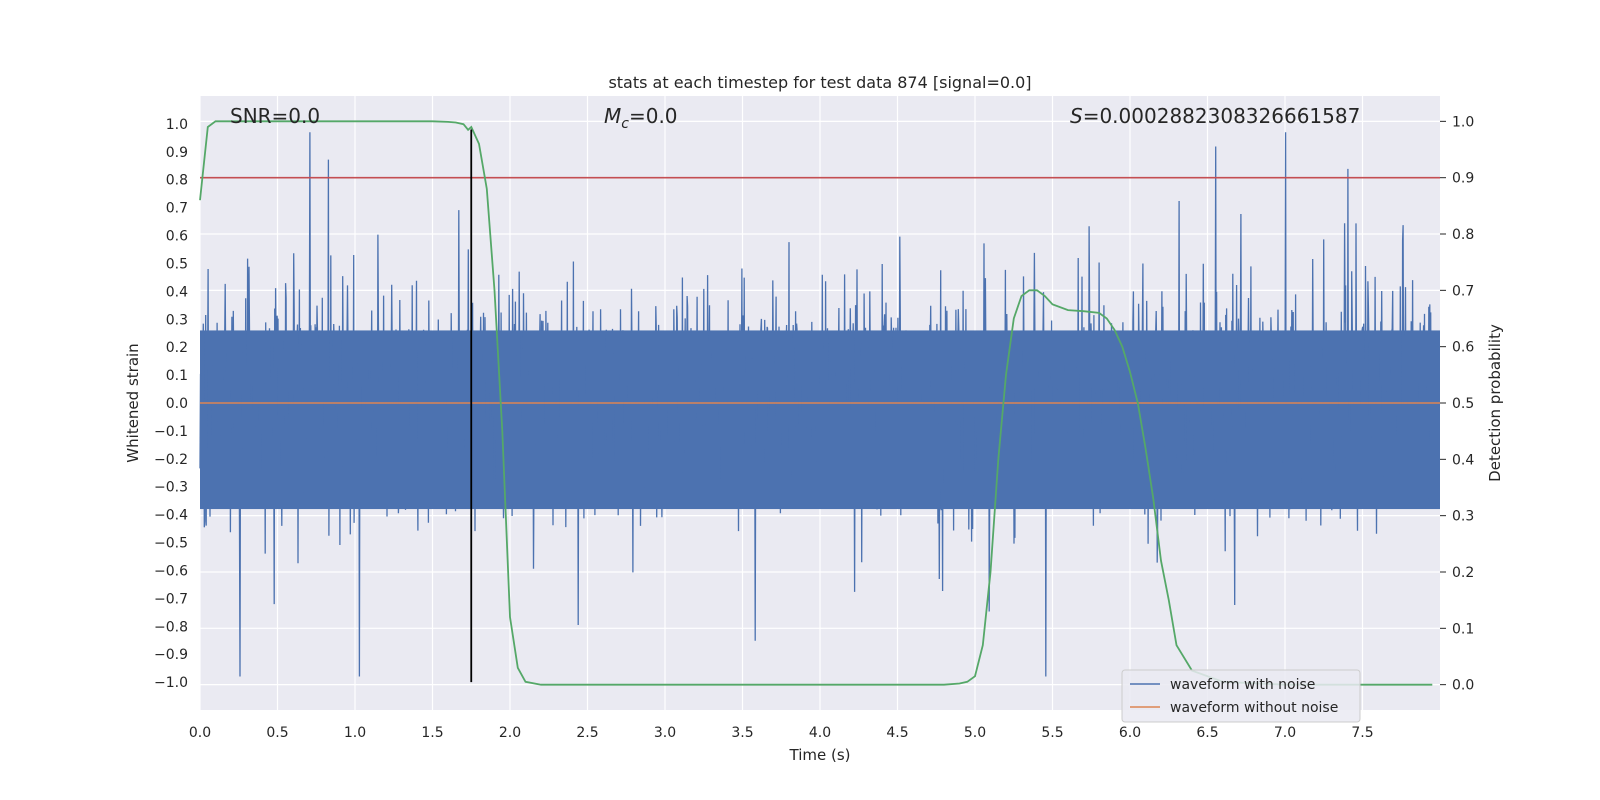 The image size is (1600, 800). Describe the element at coordinates (1463, 179) in the screenshot. I see `y-right-tick-label: 0.9` at that location.